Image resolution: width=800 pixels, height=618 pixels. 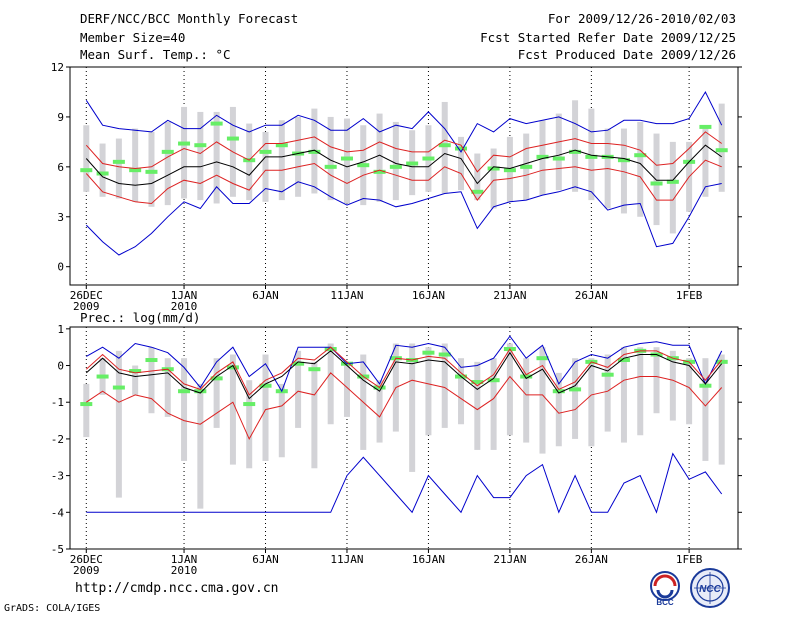 I want to click on precip-variable-label: Prec.: log(mm/d), so click(x=140, y=317).